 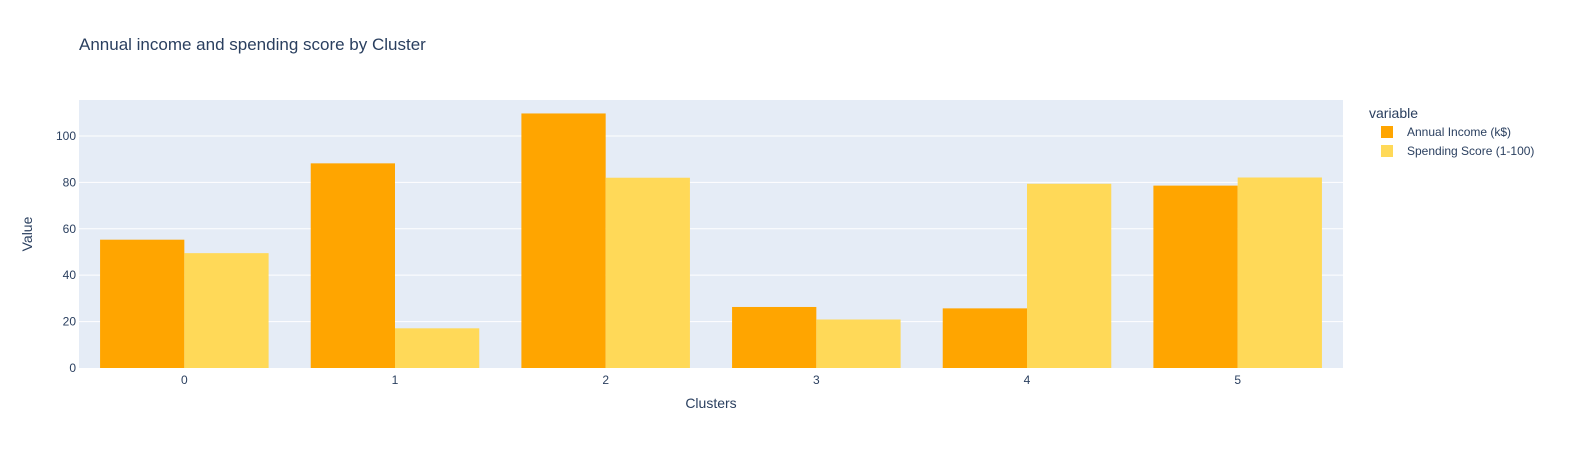 I want to click on y-tick-label: 20, so click(x=70, y=322).